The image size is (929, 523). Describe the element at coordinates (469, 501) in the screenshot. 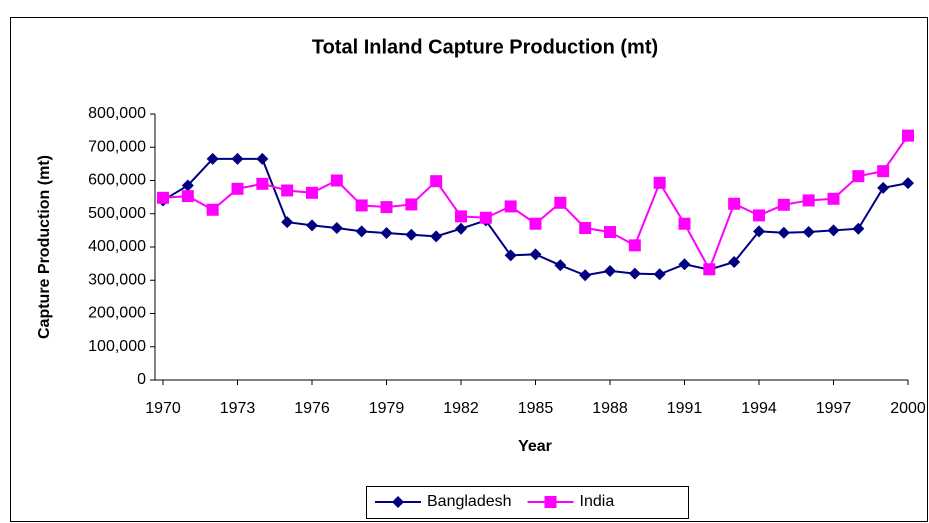

I see `legend-label: Bangladesh` at that location.